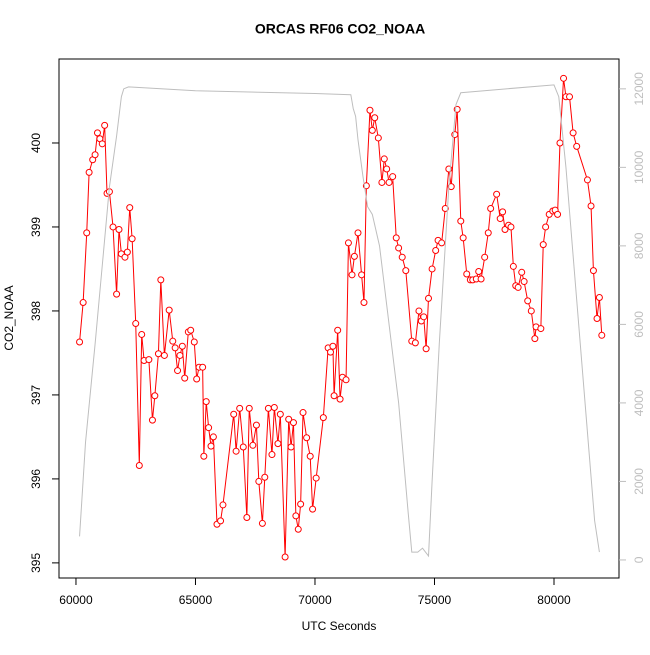 This screenshot has height=655, width=650. I want to click on y-tick-label: 400, so click(36, 143).